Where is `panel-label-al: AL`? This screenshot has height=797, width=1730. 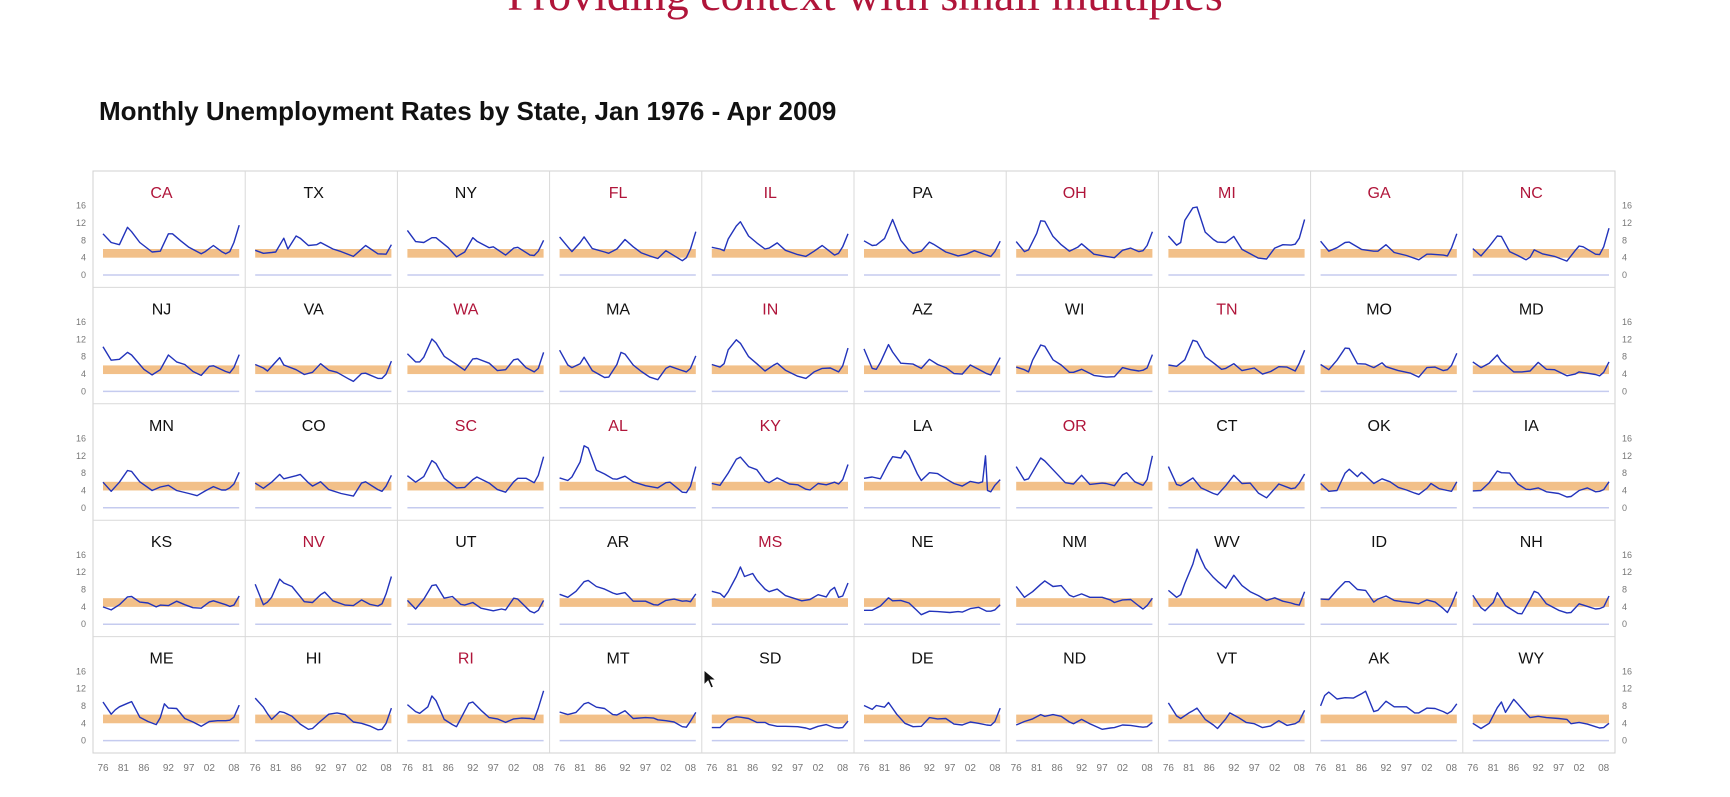
panel-label-al: AL is located at coordinates (618, 426).